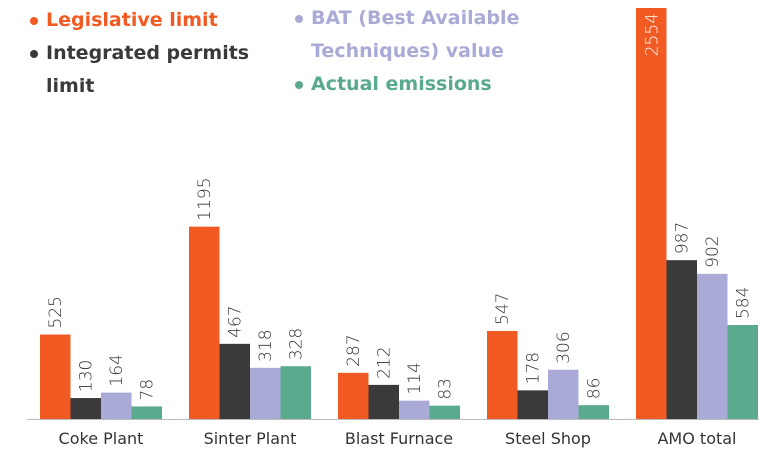  What do you see at coordinates (56, 312) in the screenshot?
I see `data-label: 525` at bounding box center [56, 312].